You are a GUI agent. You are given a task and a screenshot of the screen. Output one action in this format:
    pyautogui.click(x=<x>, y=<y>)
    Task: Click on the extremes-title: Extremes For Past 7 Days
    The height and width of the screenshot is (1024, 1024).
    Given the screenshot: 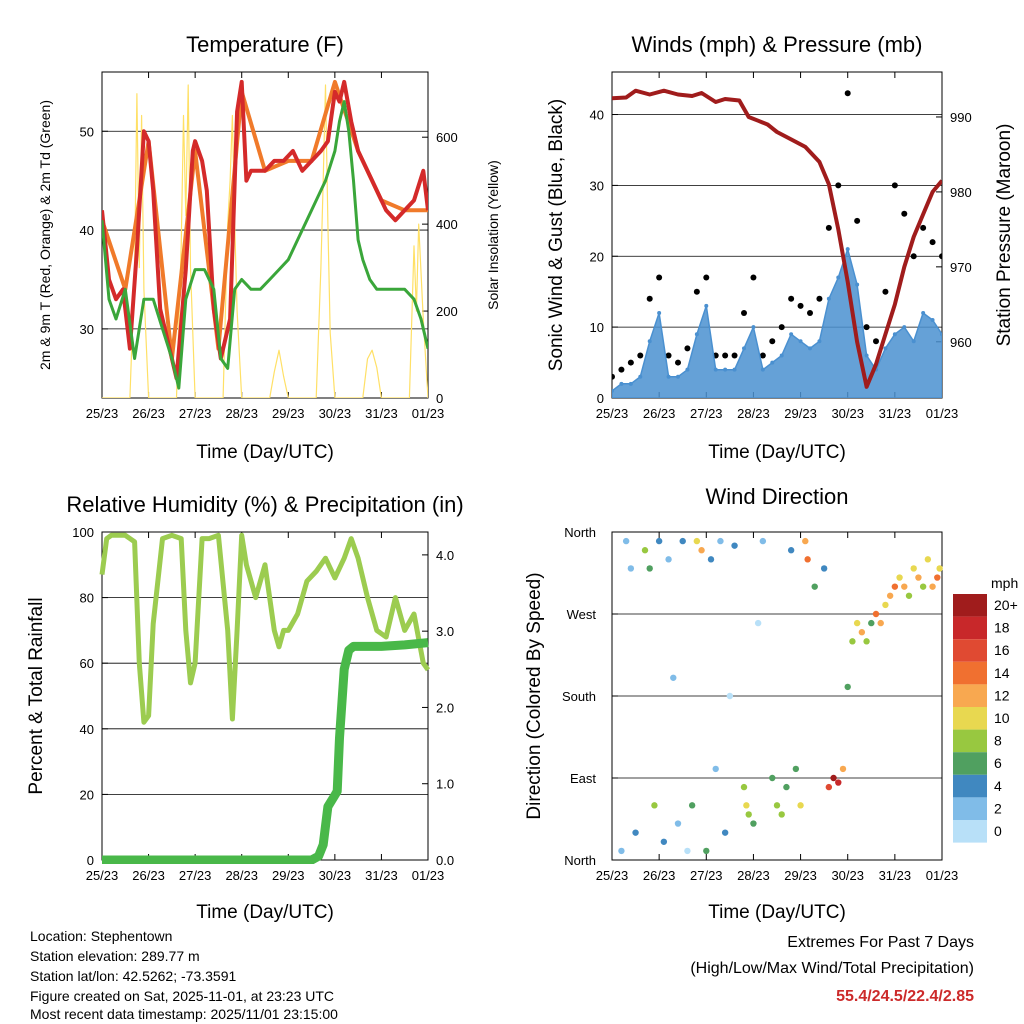 What is the action you would take?
    pyautogui.click(x=880, y=942)
    